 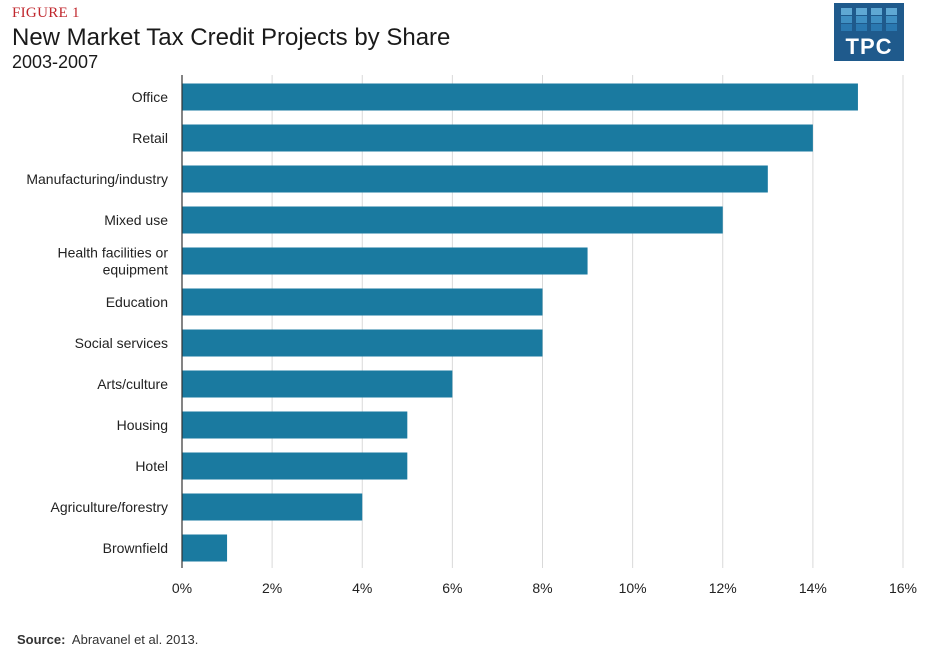 What do you see at coordinates (132, 384) in the screenshot?
I see `category-label: Arts/culture` at bounding box center [132, 384].